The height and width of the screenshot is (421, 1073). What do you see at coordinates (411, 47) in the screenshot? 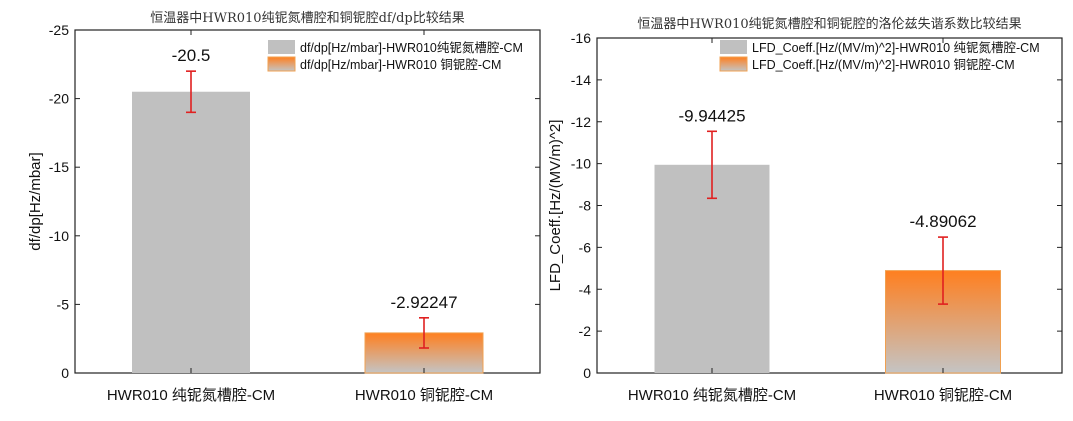
I see `legend-entry: df/dp[Hz/mbar]-HWR010纯铌氮槽腔-CM` at bounding box center [411, 47].